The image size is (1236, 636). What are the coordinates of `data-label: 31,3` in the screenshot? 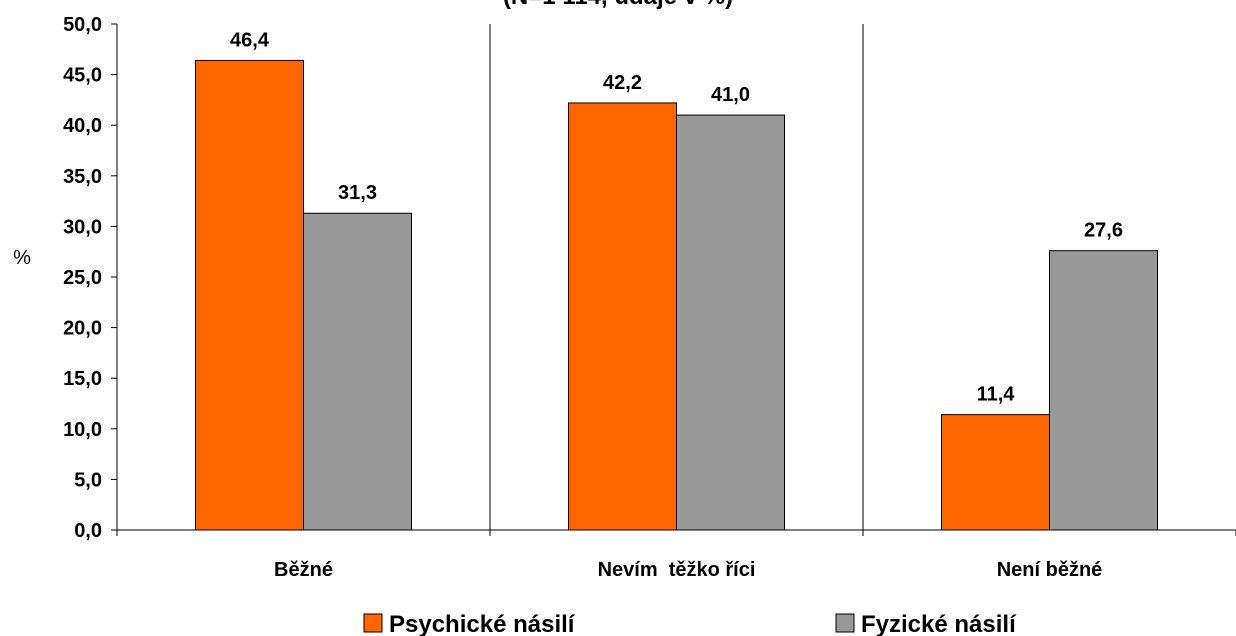 It's located at (357, 193).